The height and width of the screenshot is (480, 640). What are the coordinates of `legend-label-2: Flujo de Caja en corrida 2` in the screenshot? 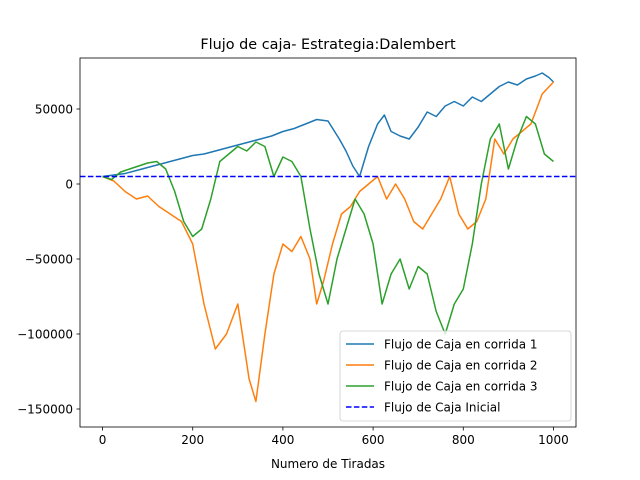 It's located at (461, 366).